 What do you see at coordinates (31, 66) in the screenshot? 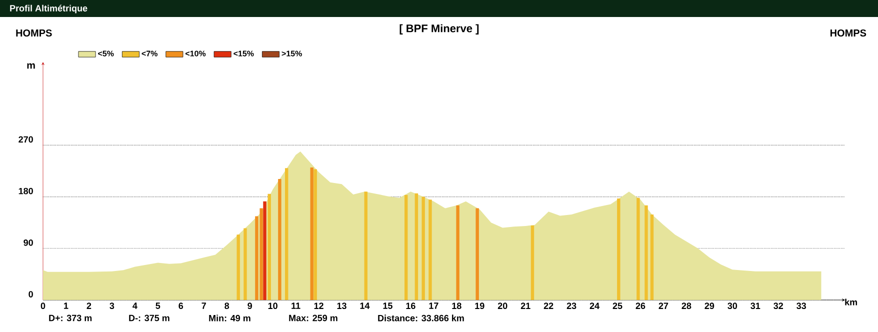
I see `y-axis-title: m` at bounding box center [31, 66].